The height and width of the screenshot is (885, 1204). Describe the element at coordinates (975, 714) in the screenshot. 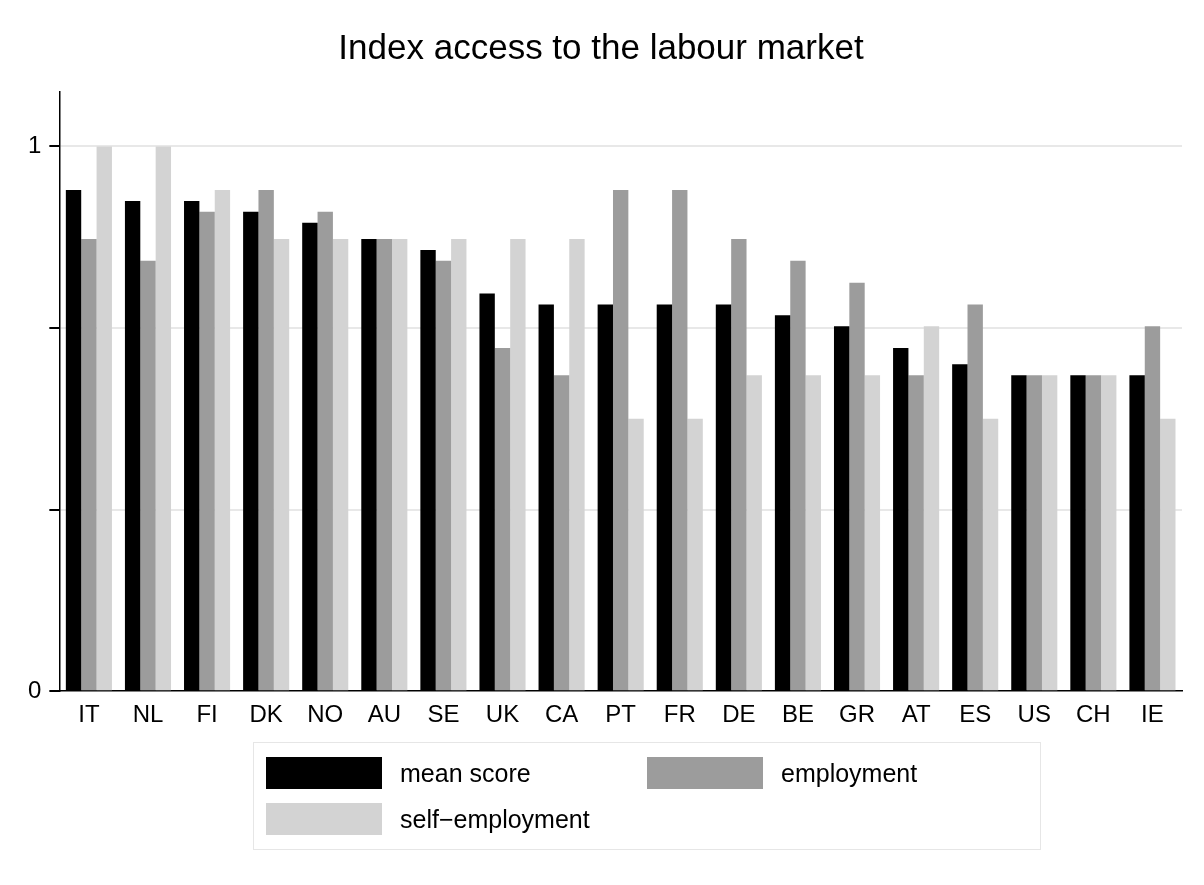

I see `x-tick-label: ES` at that location.